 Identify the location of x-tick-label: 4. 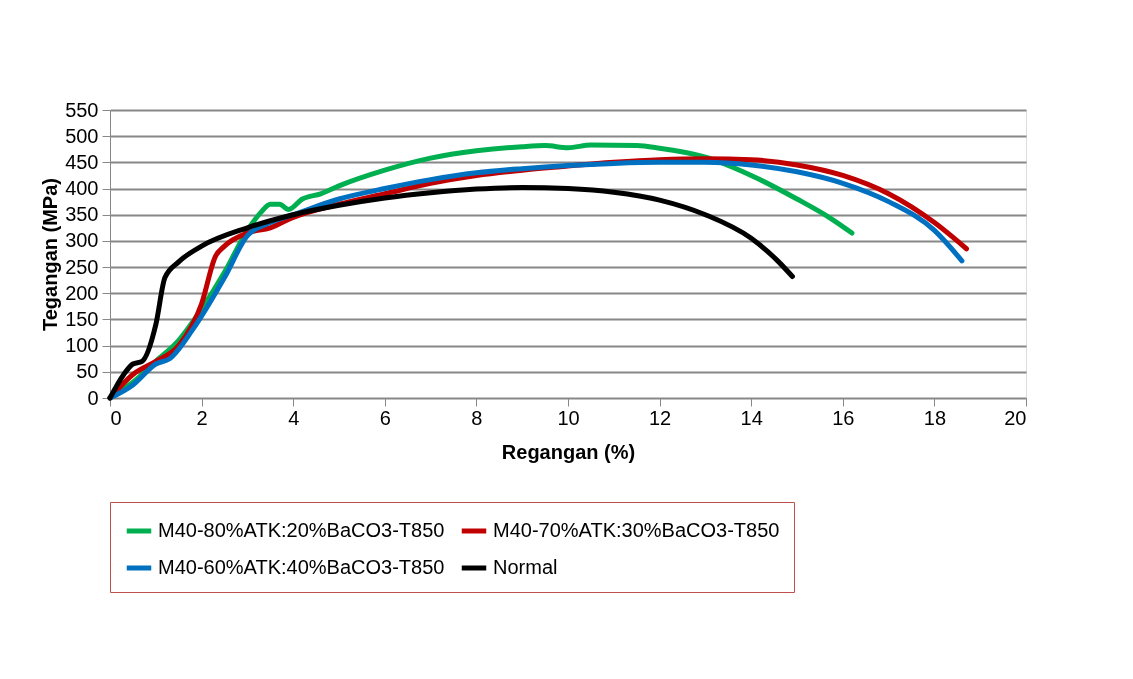
(294, 417).